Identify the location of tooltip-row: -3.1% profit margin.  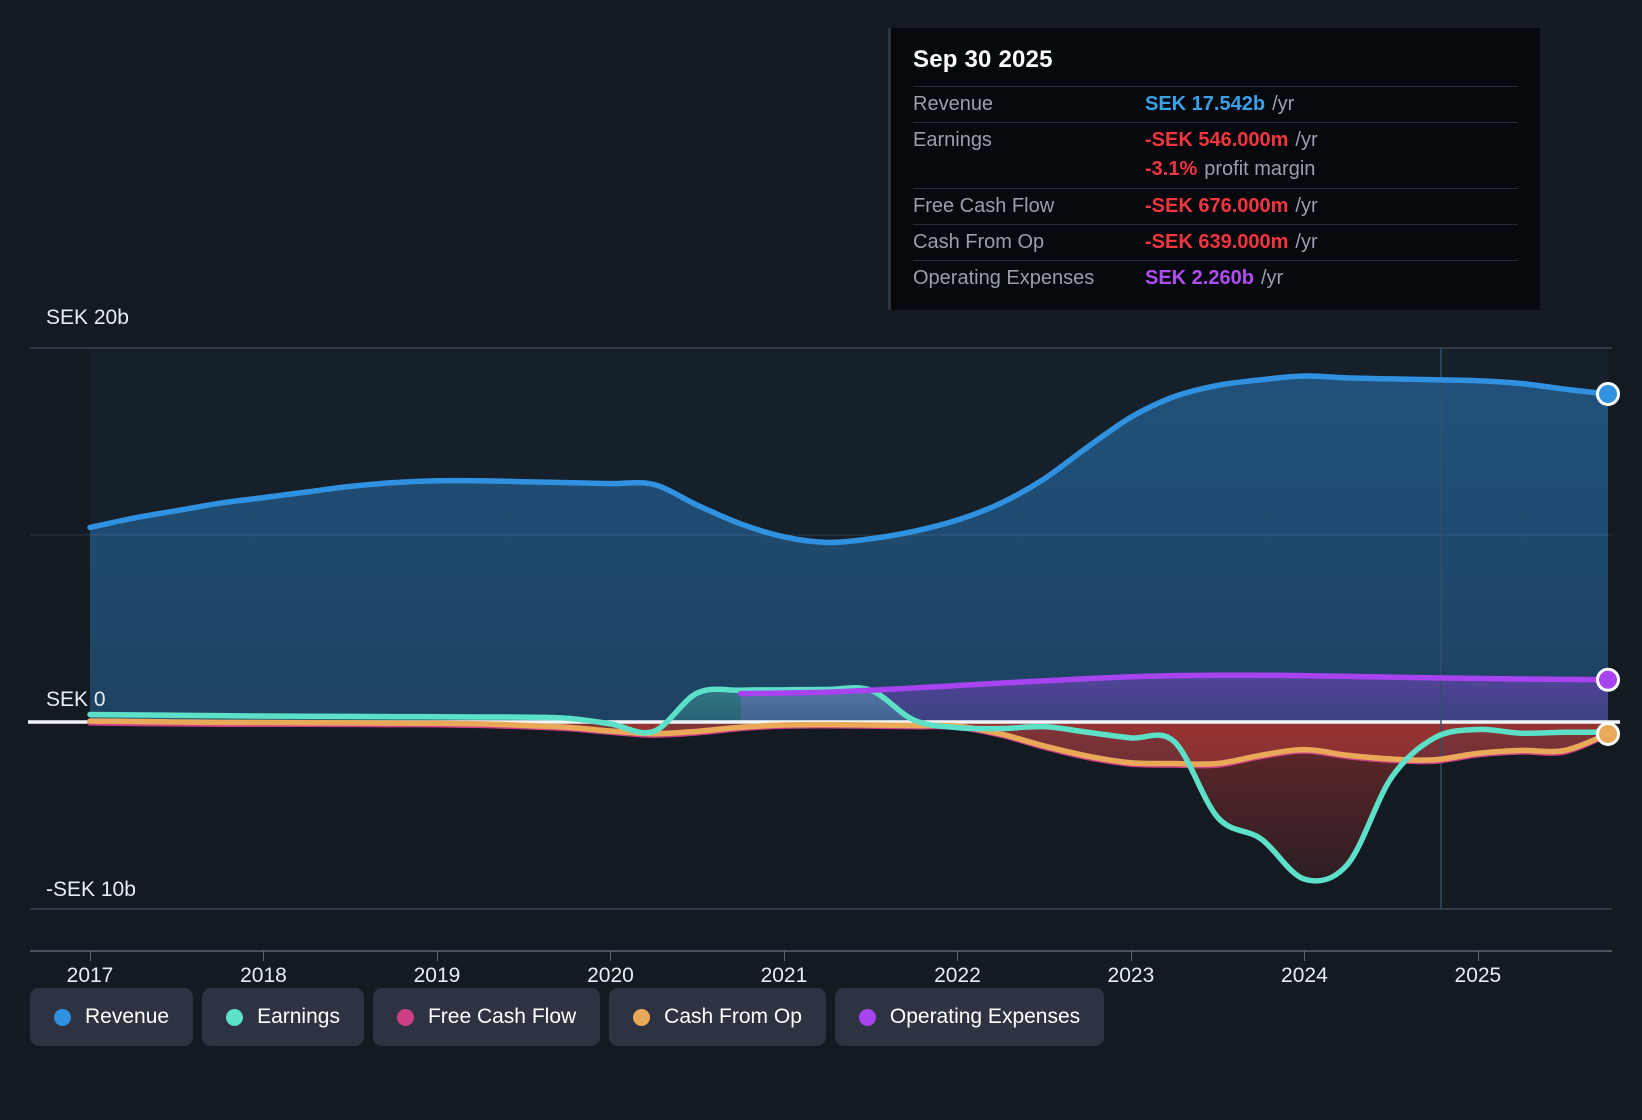
(1215, 173).